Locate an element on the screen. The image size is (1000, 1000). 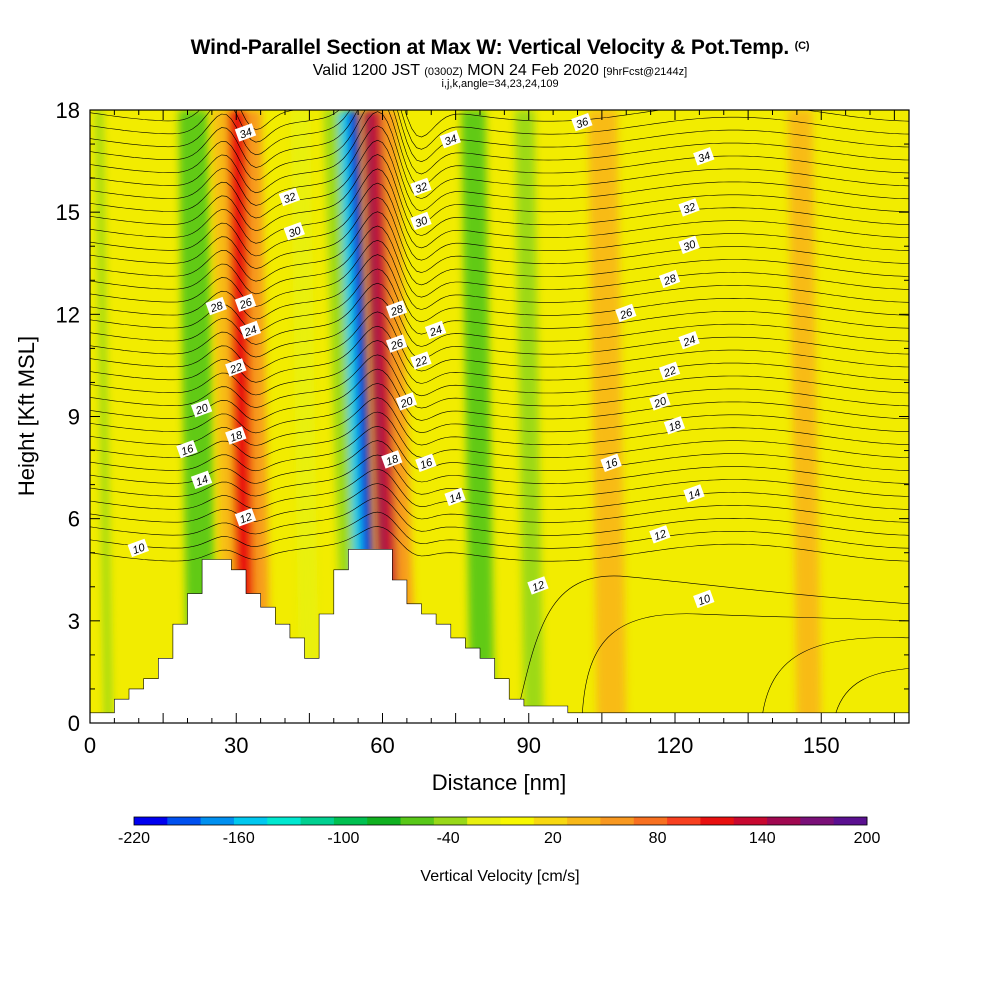
colorbar-tick-label: -40 is located at coordinates (448, 838).